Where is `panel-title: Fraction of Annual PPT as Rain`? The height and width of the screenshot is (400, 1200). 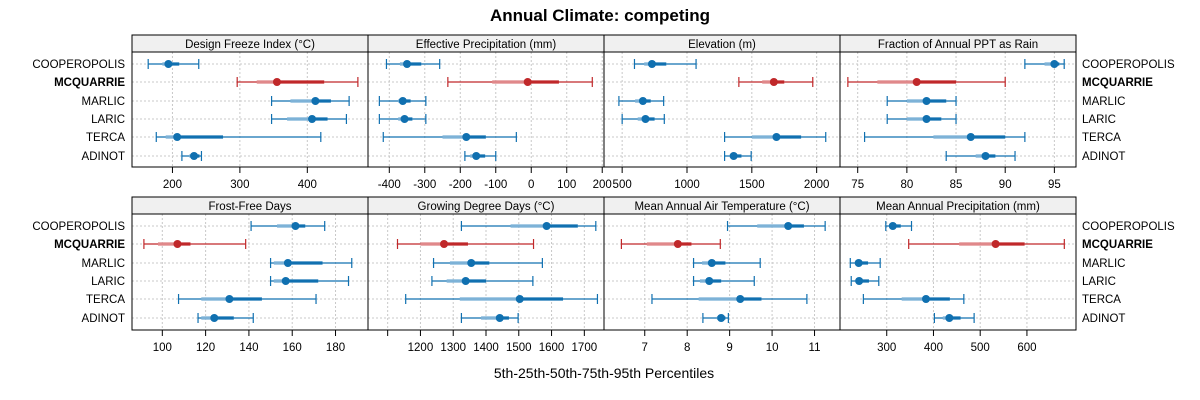 panel-title: Fraction of Annual PPT as Rain is located at coordinates (958, 45).